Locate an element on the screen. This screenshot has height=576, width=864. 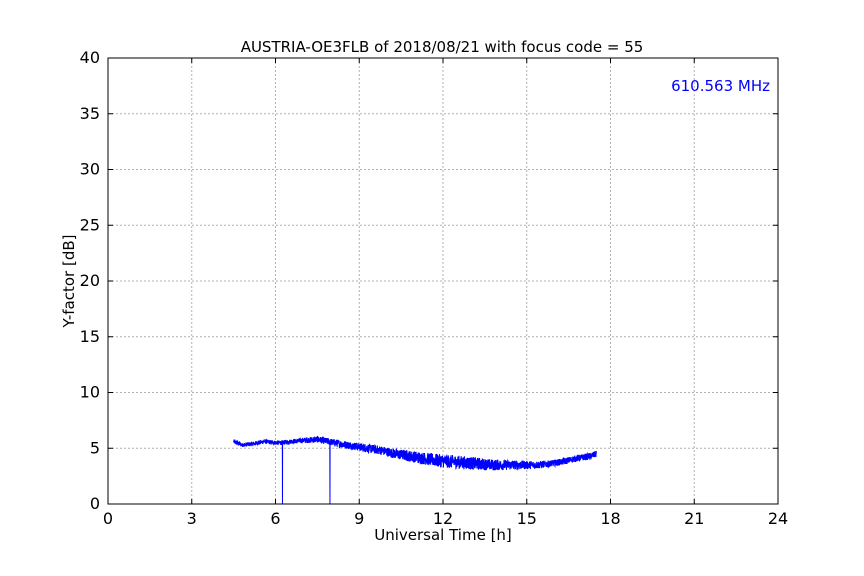
x-tick-label: 15 is located at coordinates (527, 518).